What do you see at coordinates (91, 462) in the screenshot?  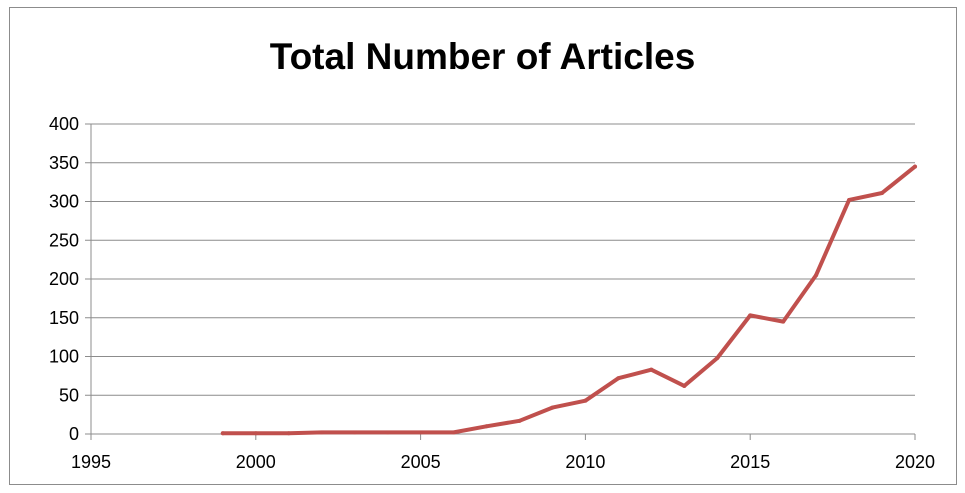 I see `x-tick-label-1995: 1995` at bounding box center [91, 462].